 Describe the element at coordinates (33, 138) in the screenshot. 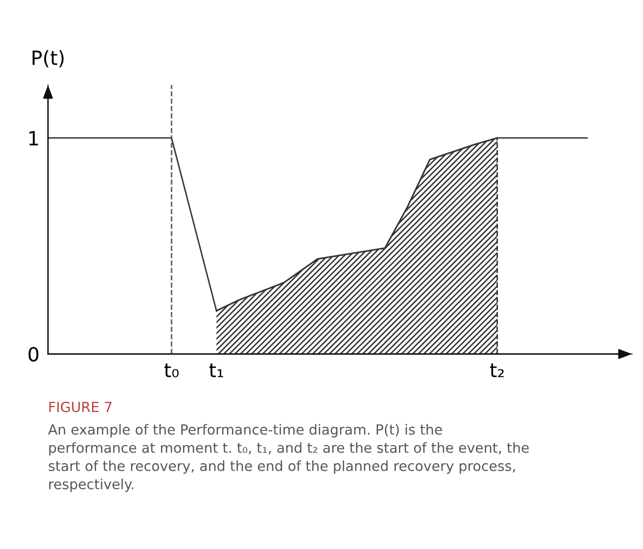

I see `y-tick-label: 1` at that location.